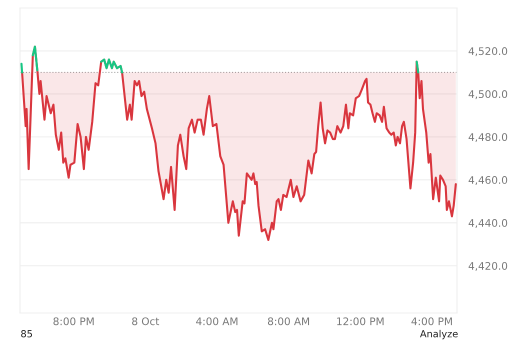 The width and height of the screenshot is (512, 341). I want to click on y-tick-label: 4,480.0, so click(488, 137).